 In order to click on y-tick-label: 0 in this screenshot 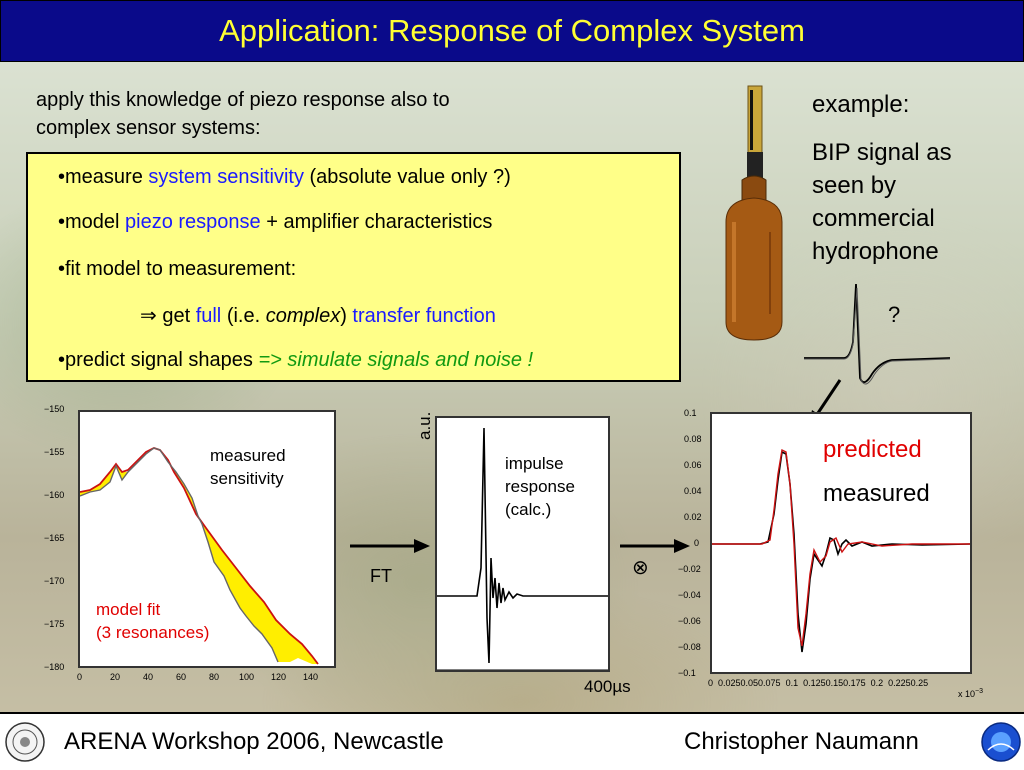, I will do `click(697, 543)`.